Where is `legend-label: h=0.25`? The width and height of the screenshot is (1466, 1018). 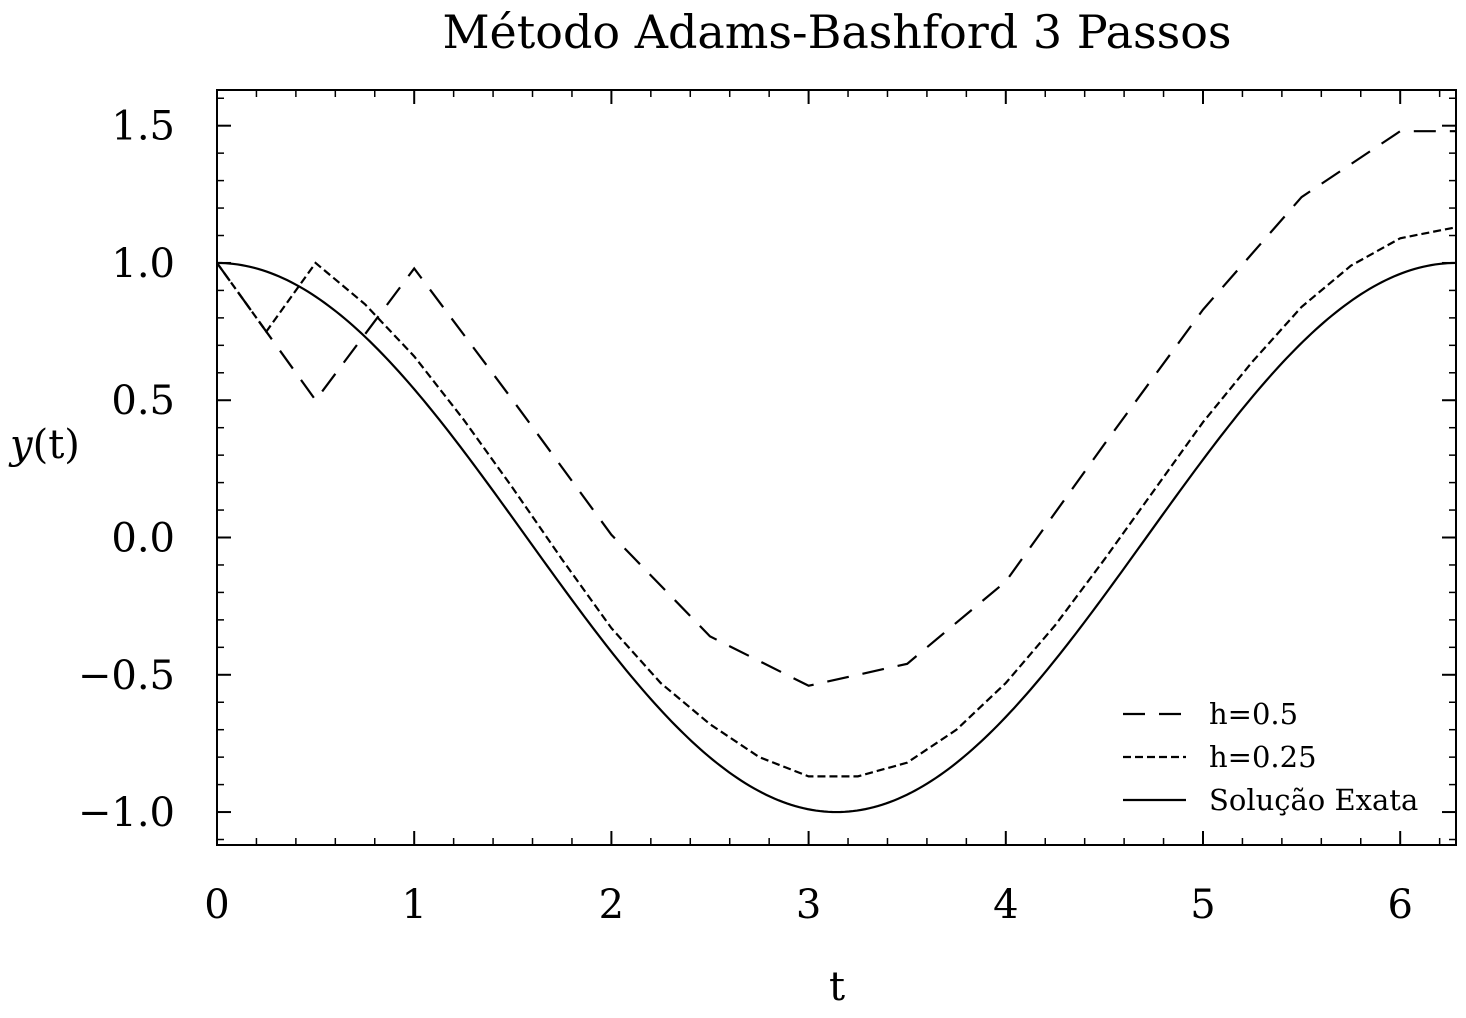
legend-label: h=0.25 is located at coordinates (1263, 757).